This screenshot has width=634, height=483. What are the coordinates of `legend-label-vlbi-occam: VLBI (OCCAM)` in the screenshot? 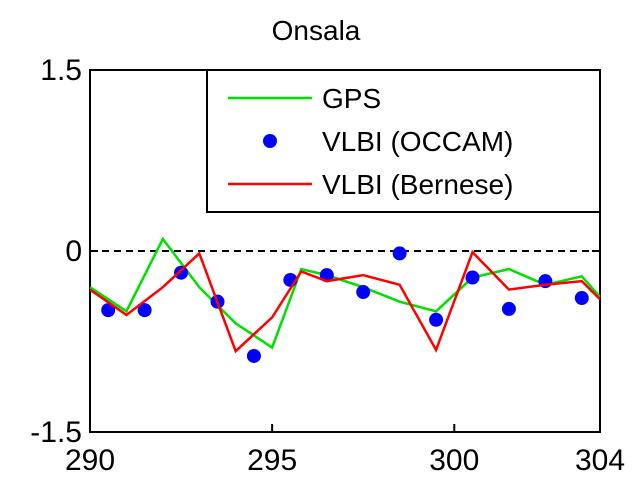 It's located at (417, 141).